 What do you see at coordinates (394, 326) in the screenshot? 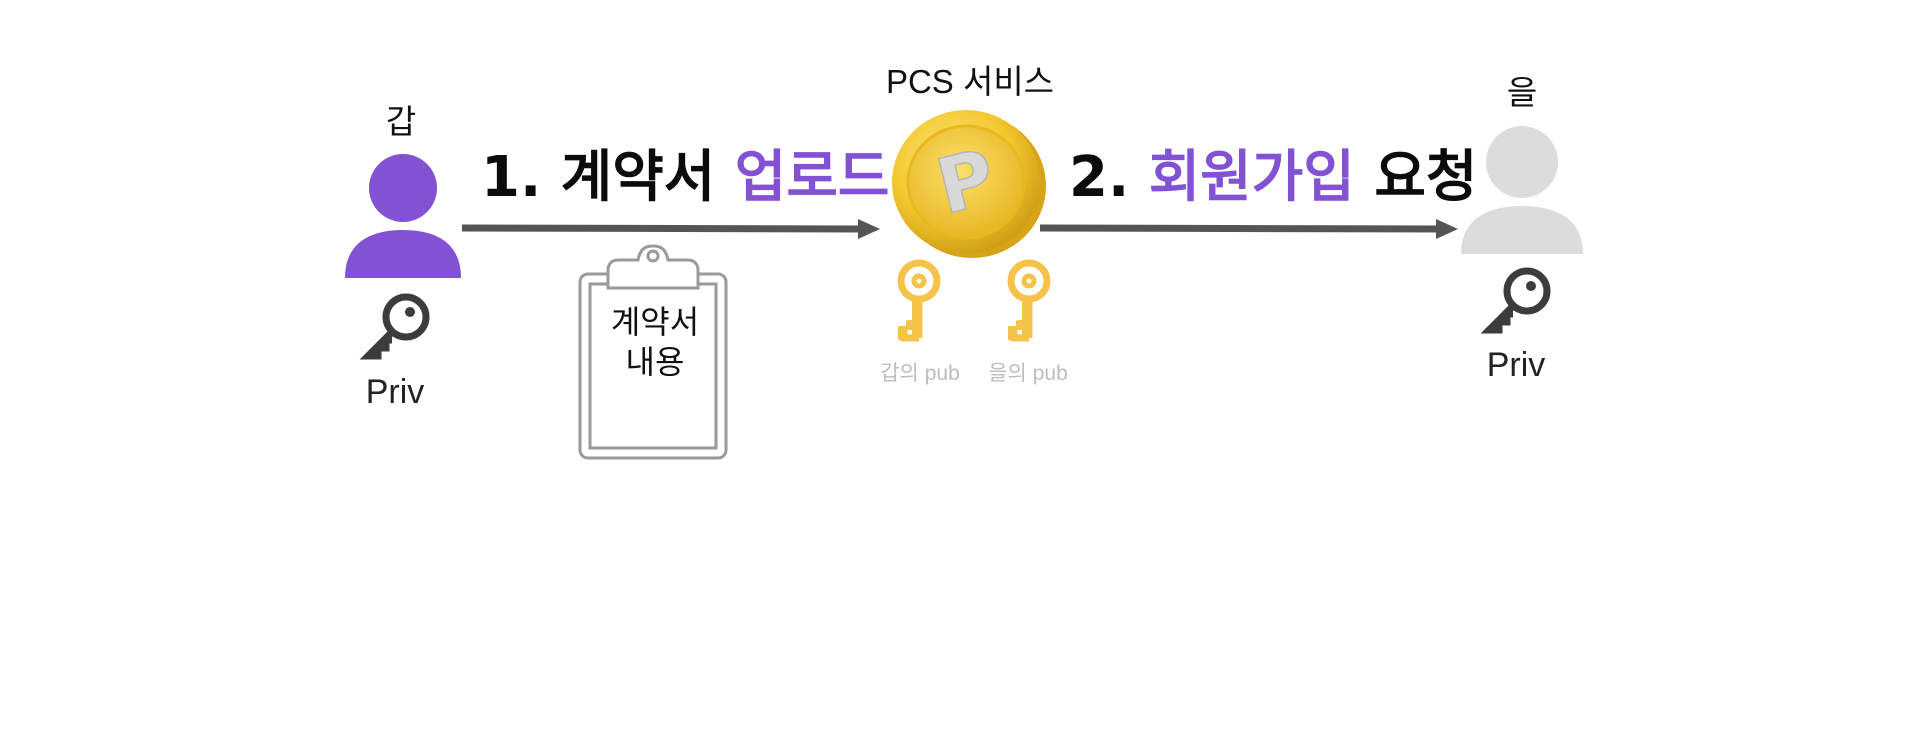
I see `party-a-key-icon` at bounding box center [394, 326].